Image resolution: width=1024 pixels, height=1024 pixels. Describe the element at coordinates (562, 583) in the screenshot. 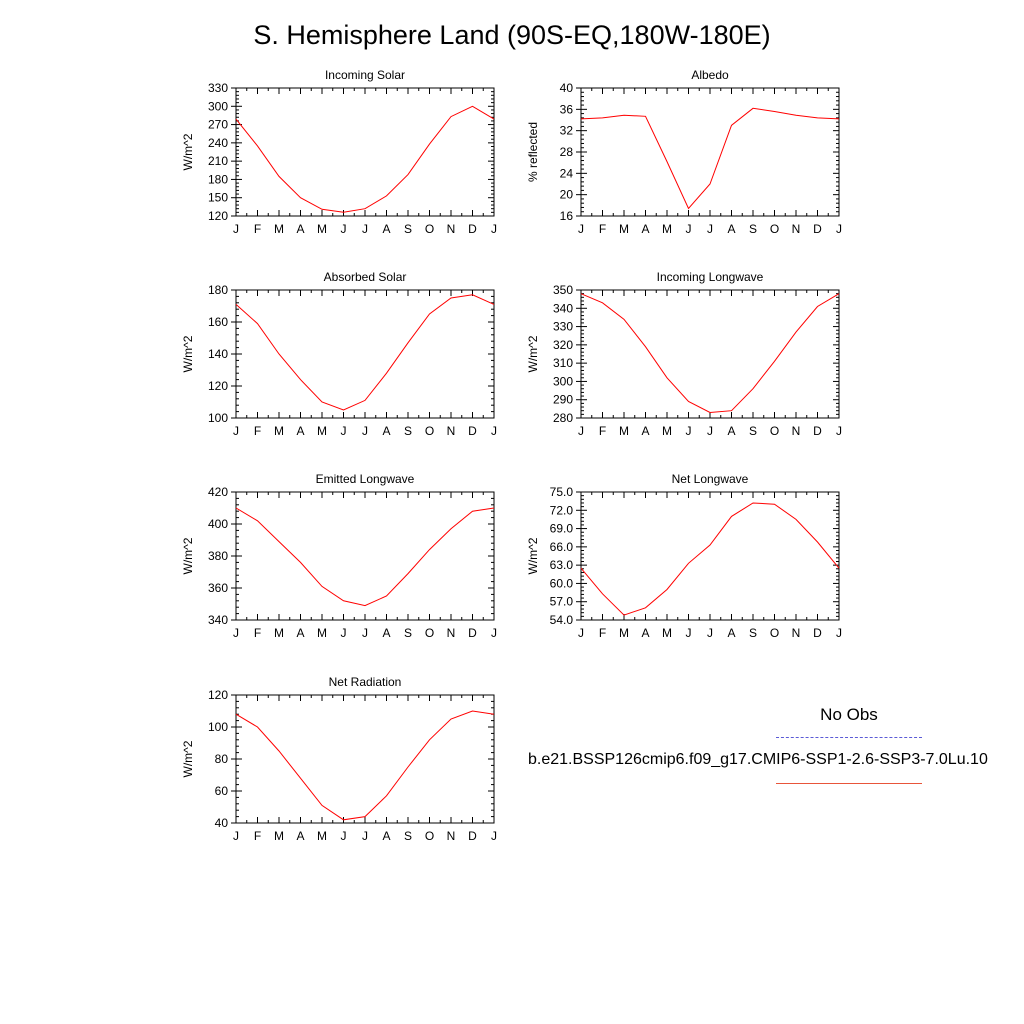

I see `y-tick-label: 60.0` at that location.